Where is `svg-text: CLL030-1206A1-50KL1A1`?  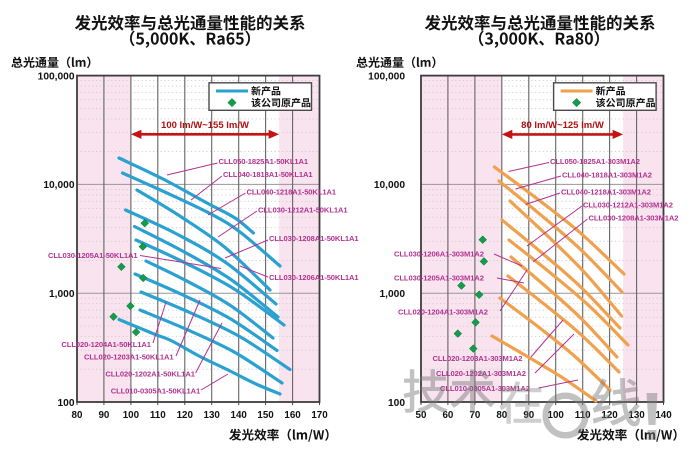 svg-text: CLL030-1206A1-50KL1A1 is located at coordinates (314, 277).